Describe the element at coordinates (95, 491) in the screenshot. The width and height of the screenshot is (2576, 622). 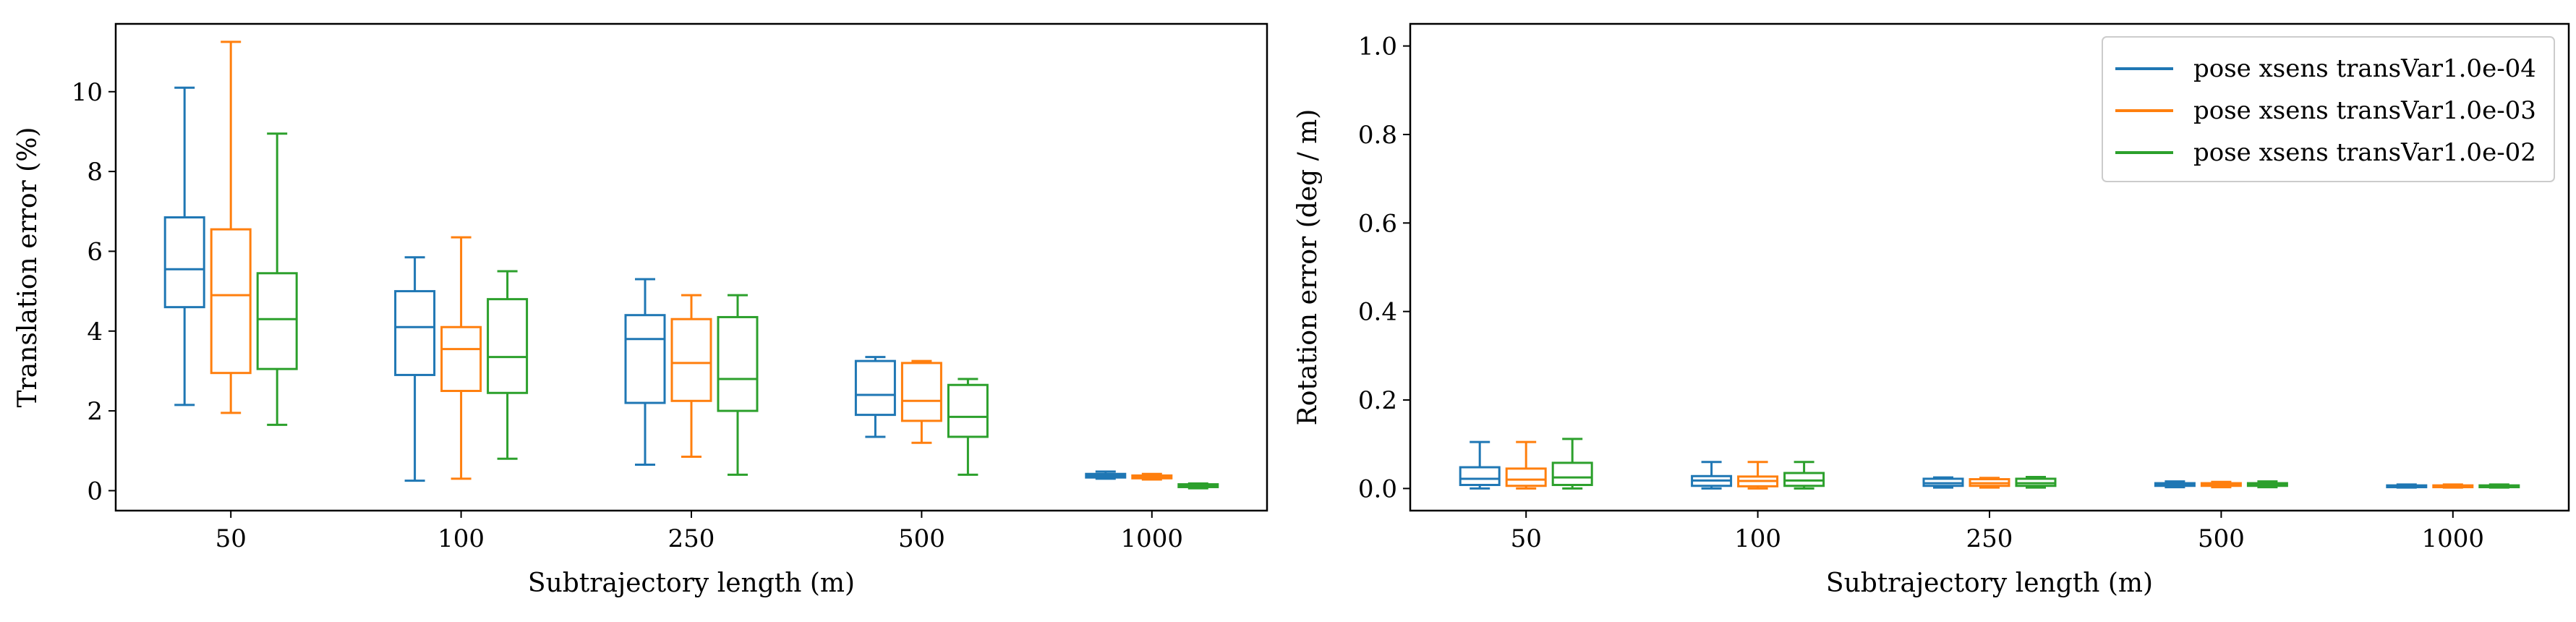
I see `y-tick-label: 0` at that location.